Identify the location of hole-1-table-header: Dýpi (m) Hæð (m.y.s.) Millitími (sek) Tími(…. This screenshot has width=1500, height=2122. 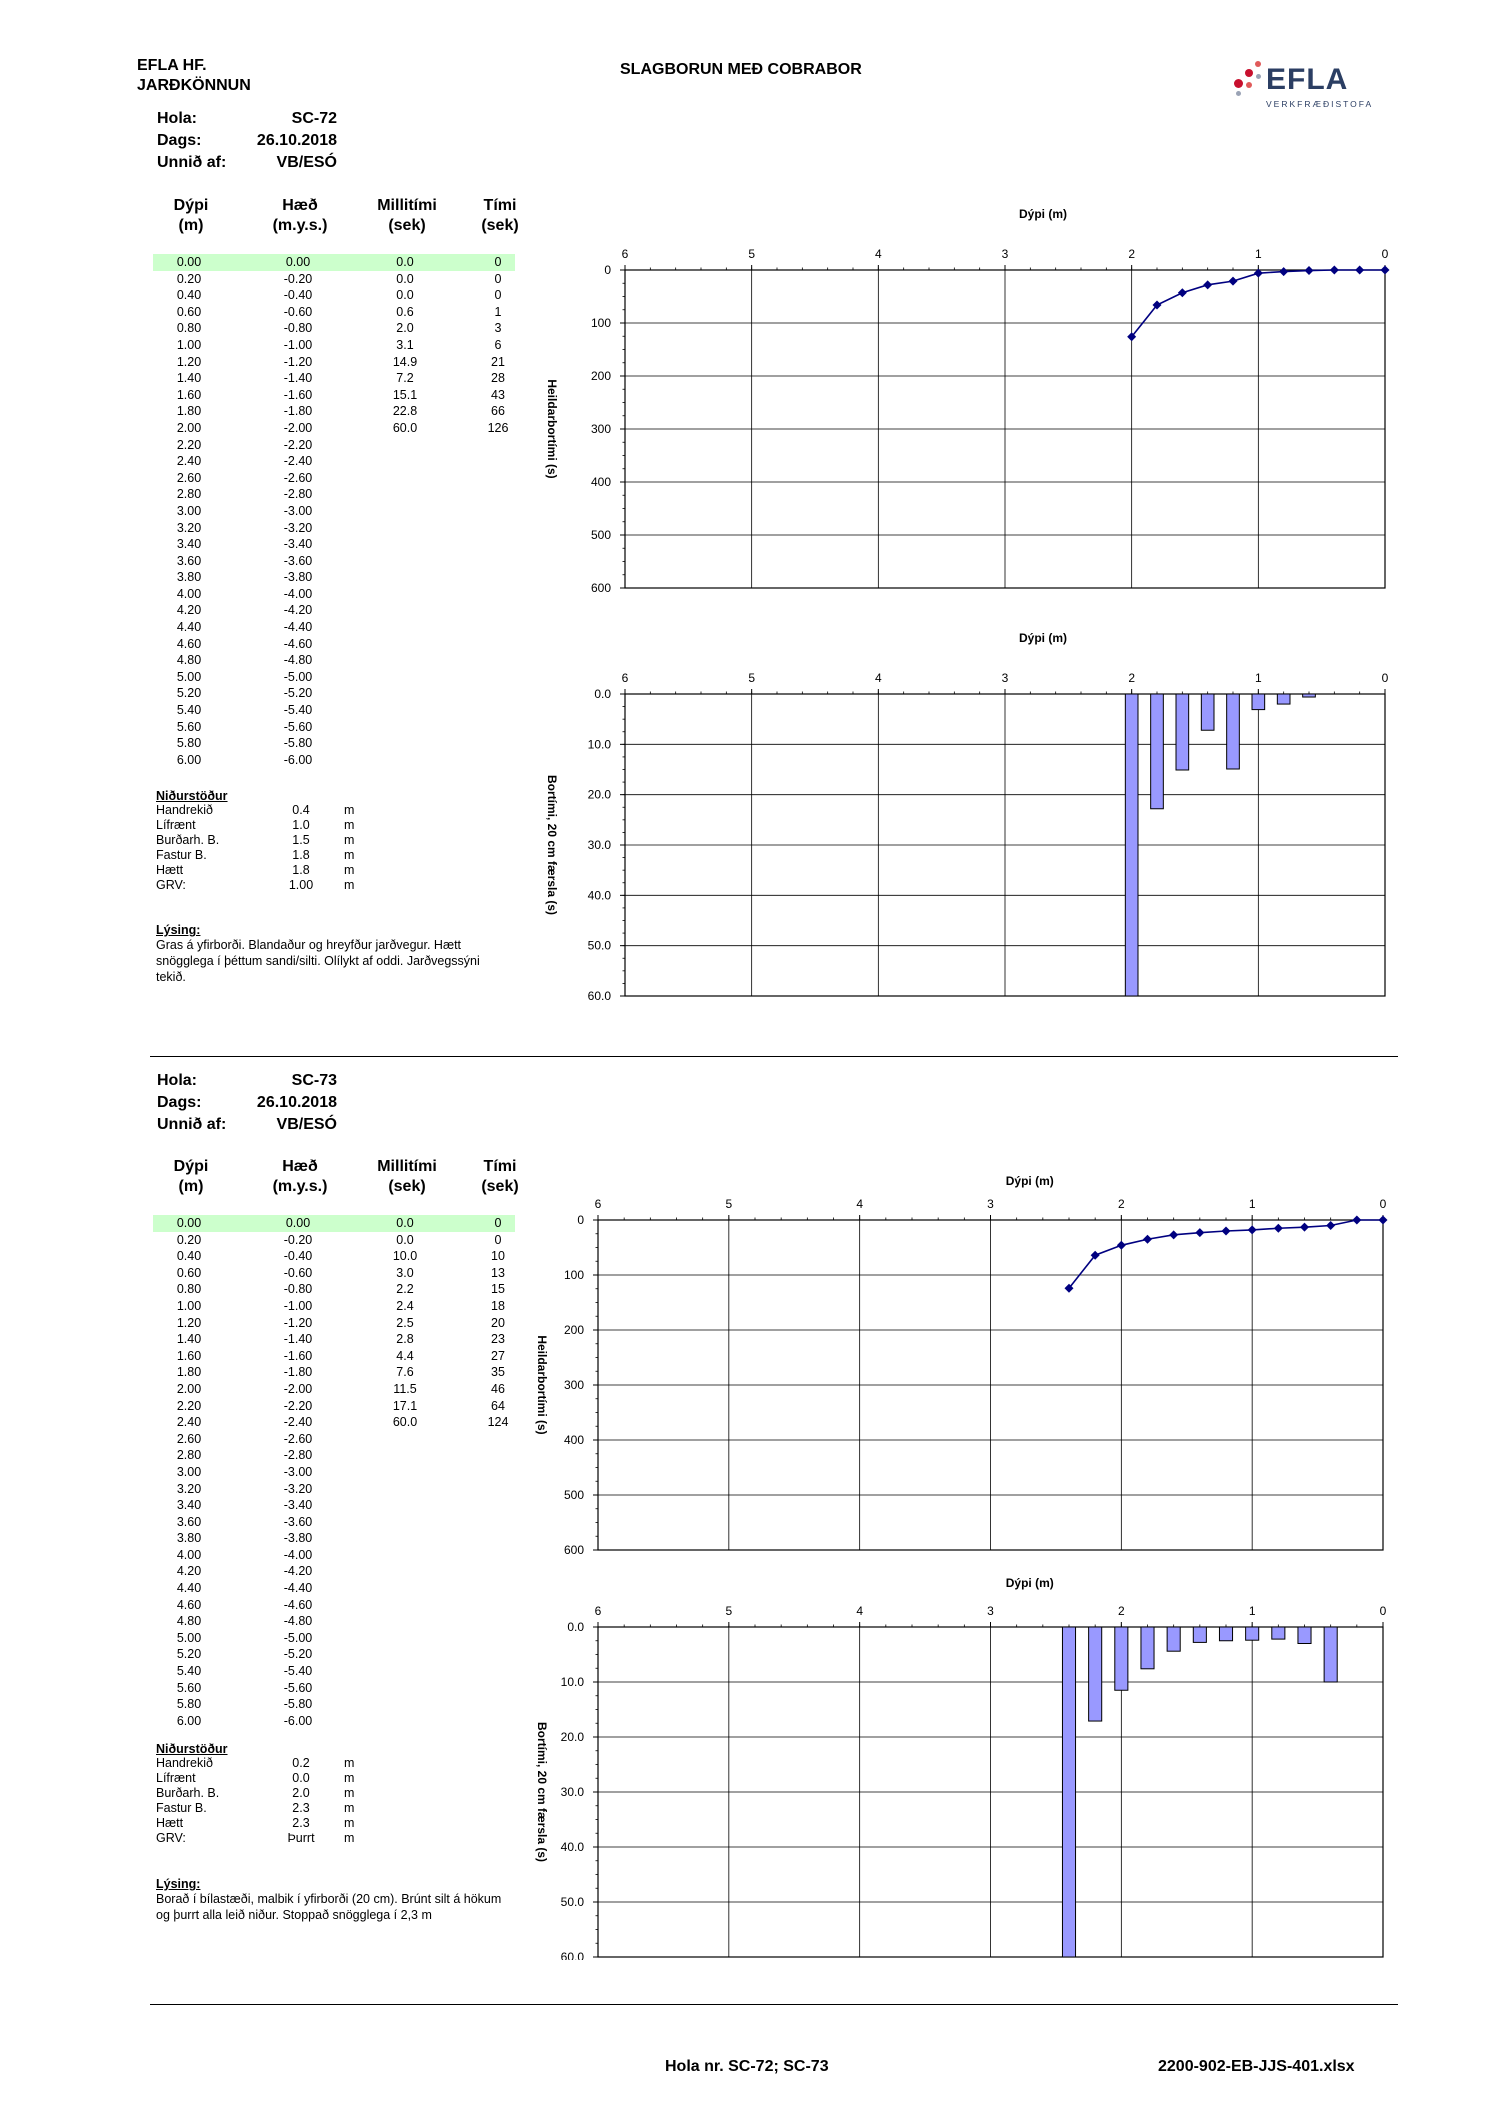
(350, 218).